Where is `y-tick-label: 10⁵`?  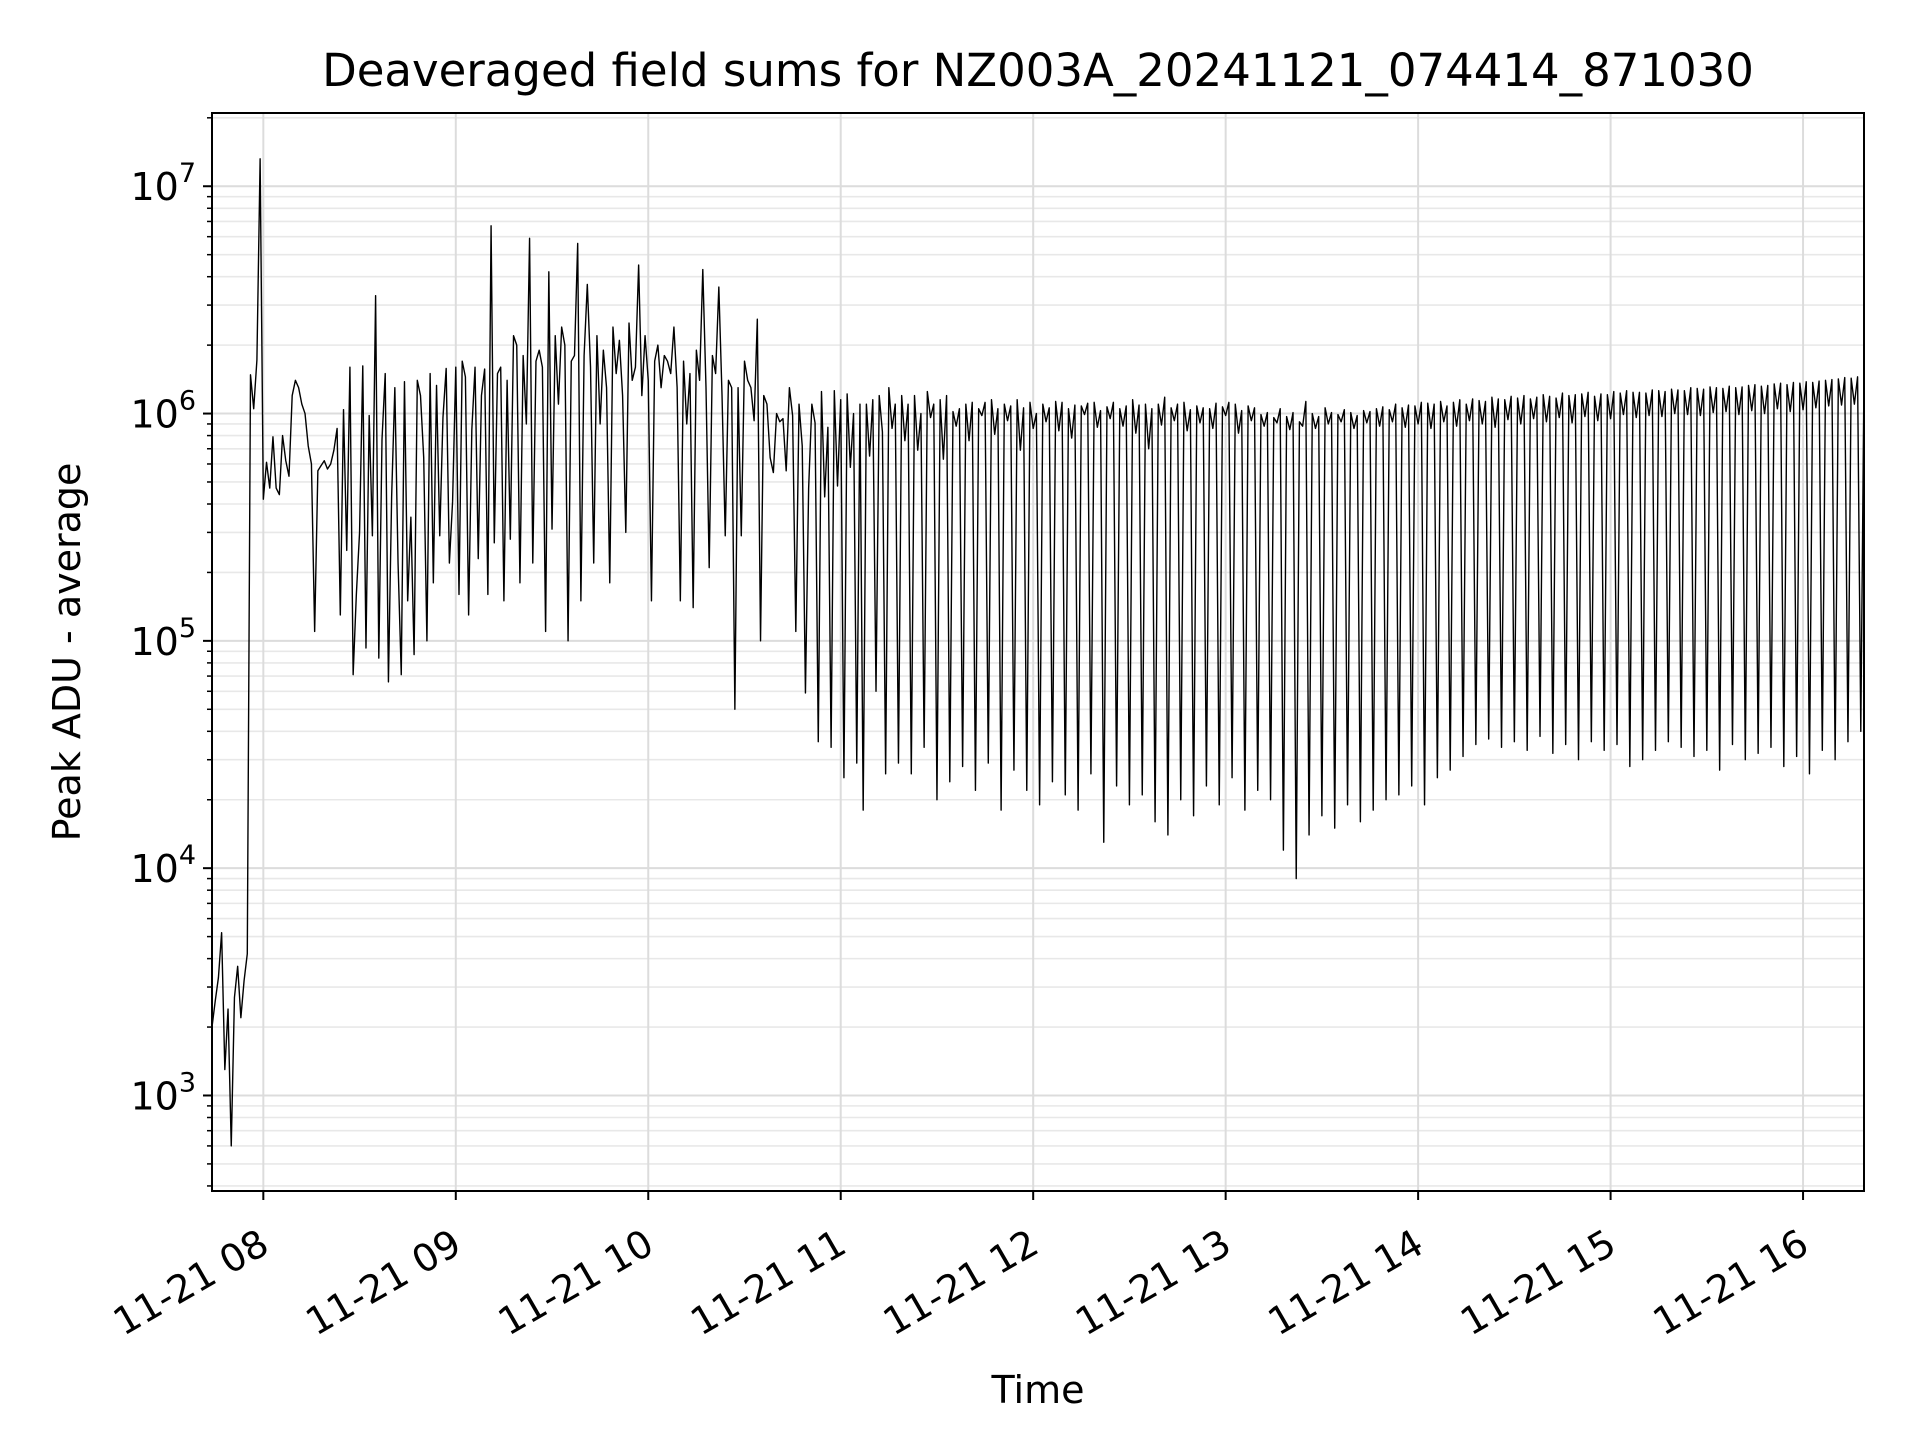
y-tick-label: 10⁵ is located at coordinates (163, 638).